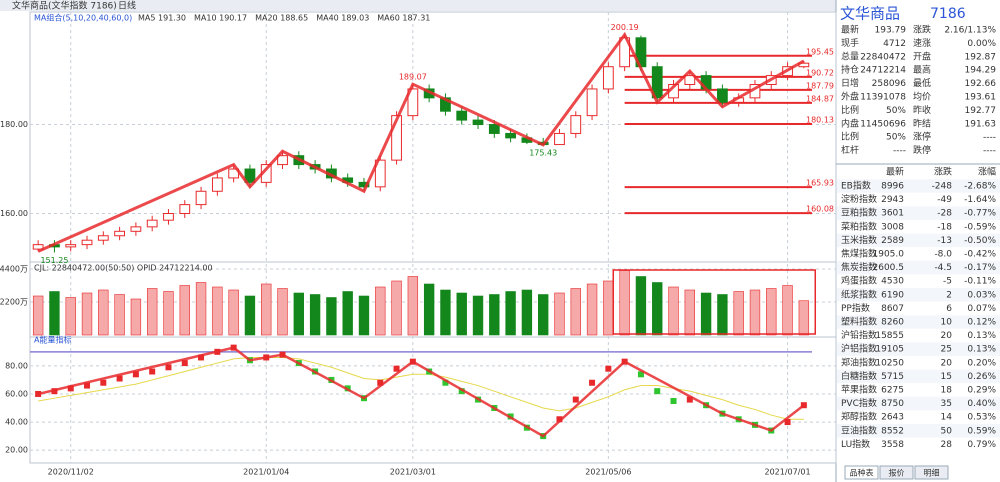  Describe the element at coordinates (899, 151) in the screenshot. I see `quote-value: ----` at that location.